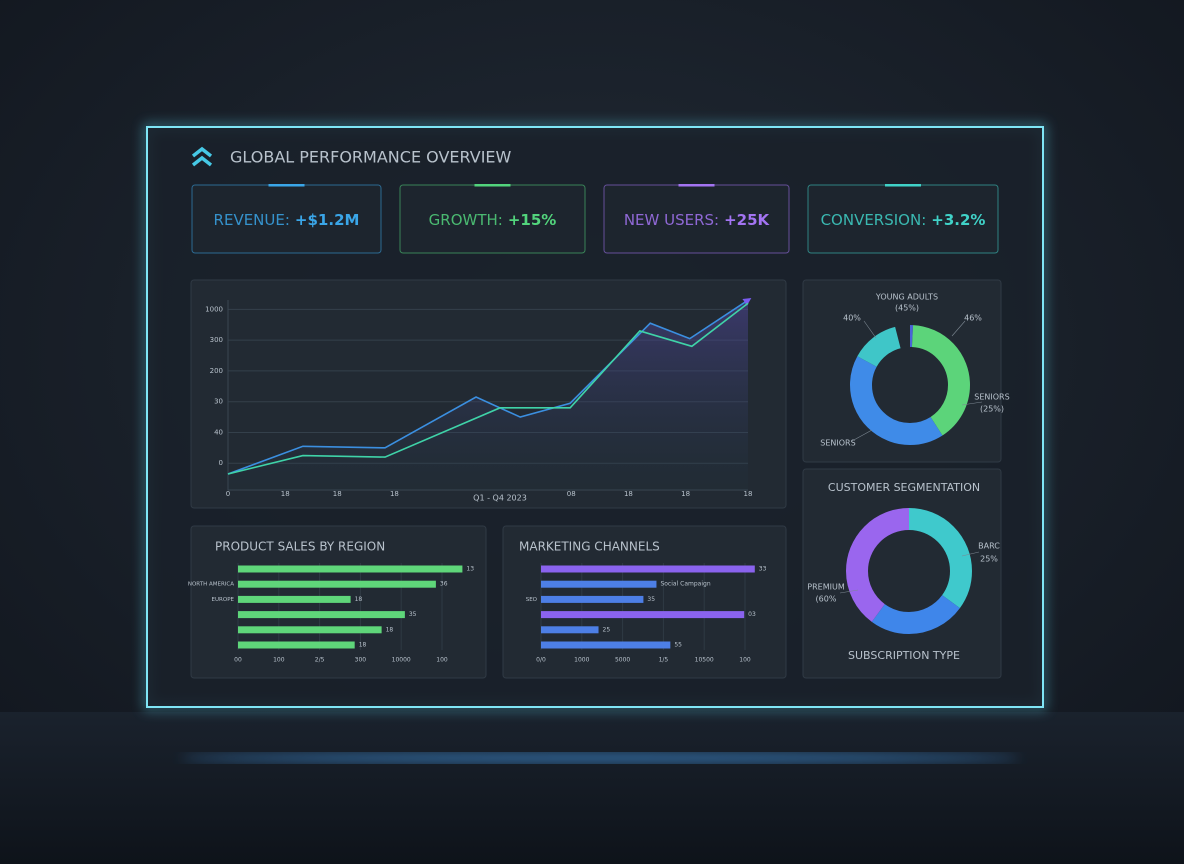  What do you see at coordinates (989, 546) in the screenshot?
I see `donut-annotation: BARC` at bounding box center [989, 546].